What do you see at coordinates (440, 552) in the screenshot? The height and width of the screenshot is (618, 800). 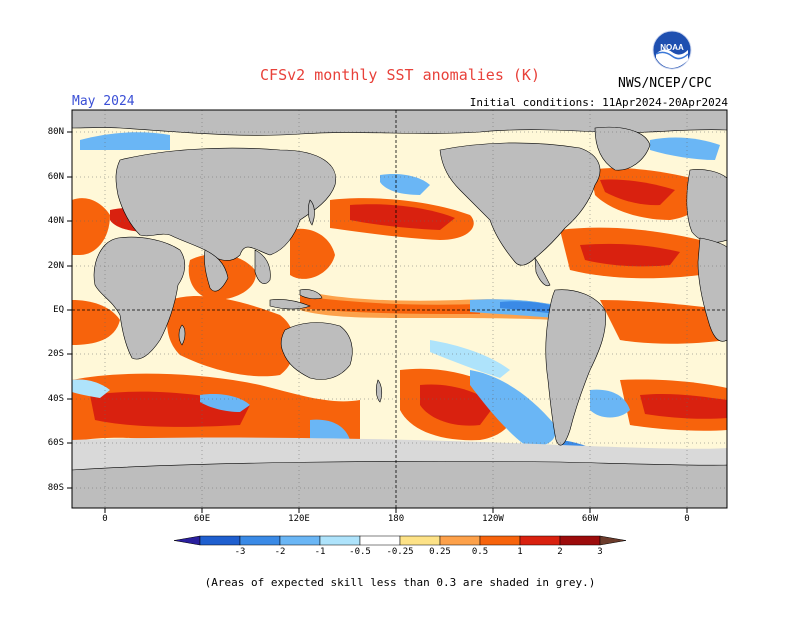 I see `colorbar-tick-label: 0.25` at bounding box center [440, 552].